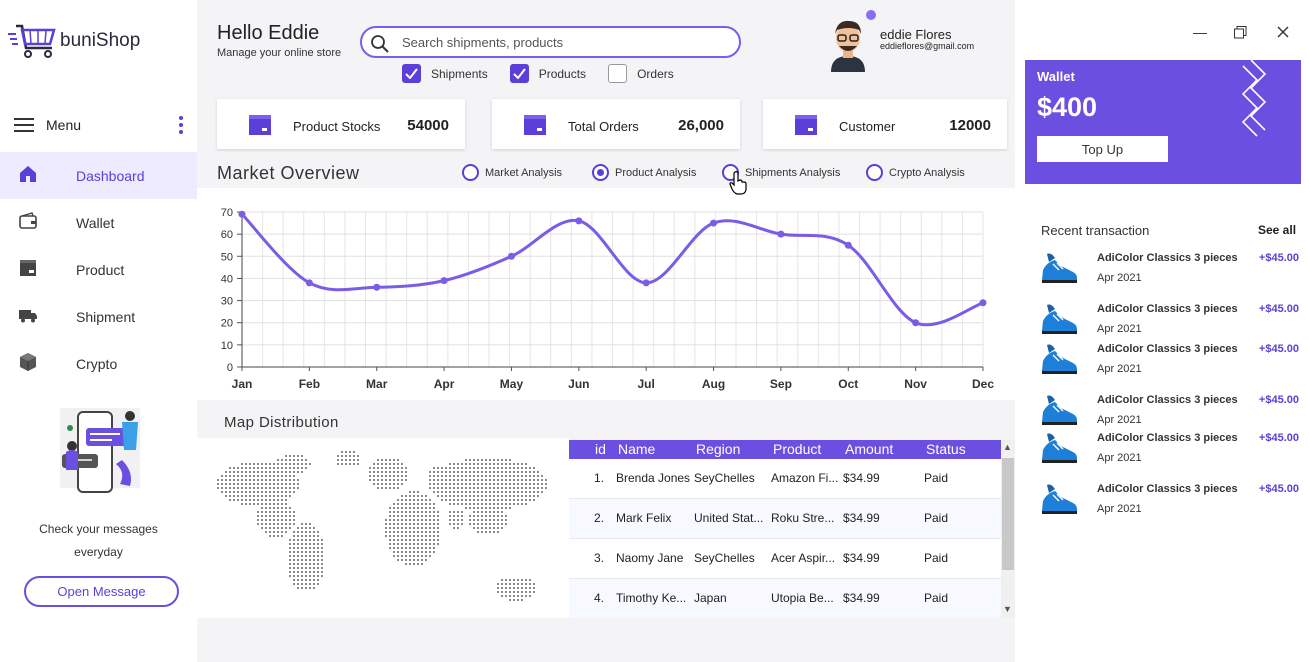  Describe the element at coordinates (341, 124) in the screenshot. I see `stat-card-product-stocks: Product Stocks 54000` at that location.